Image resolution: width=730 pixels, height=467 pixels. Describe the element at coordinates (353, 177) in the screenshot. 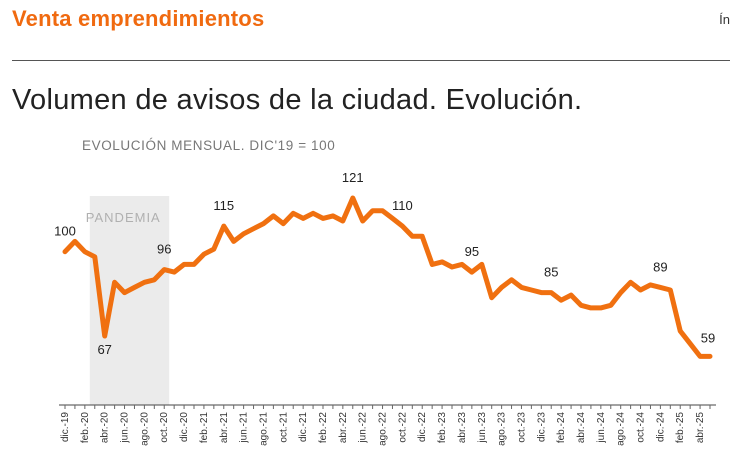

I see `data-label: 121` at that location.